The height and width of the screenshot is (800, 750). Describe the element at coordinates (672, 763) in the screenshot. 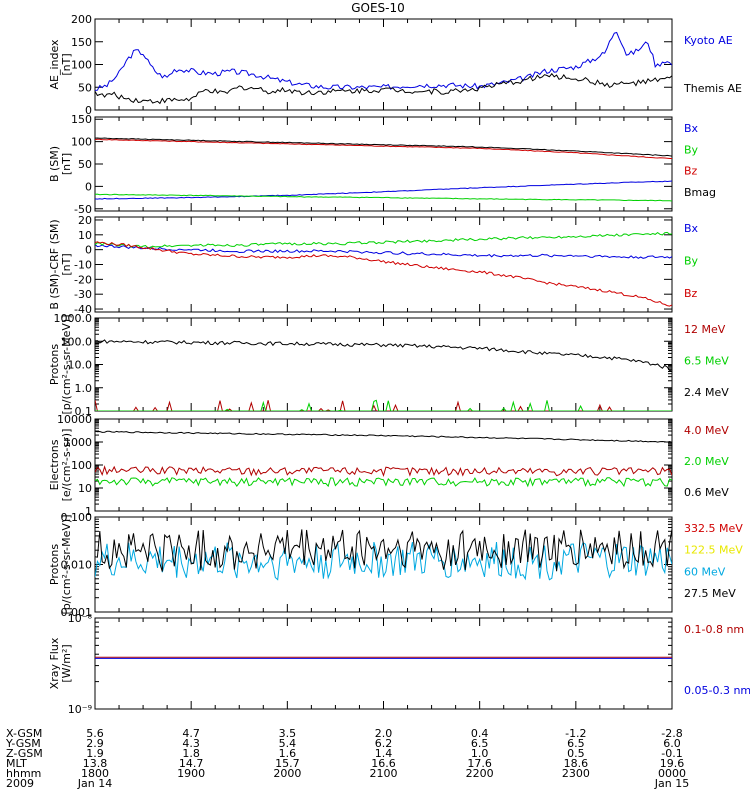

I see `ephemeris-cell: 19.6` at that location.